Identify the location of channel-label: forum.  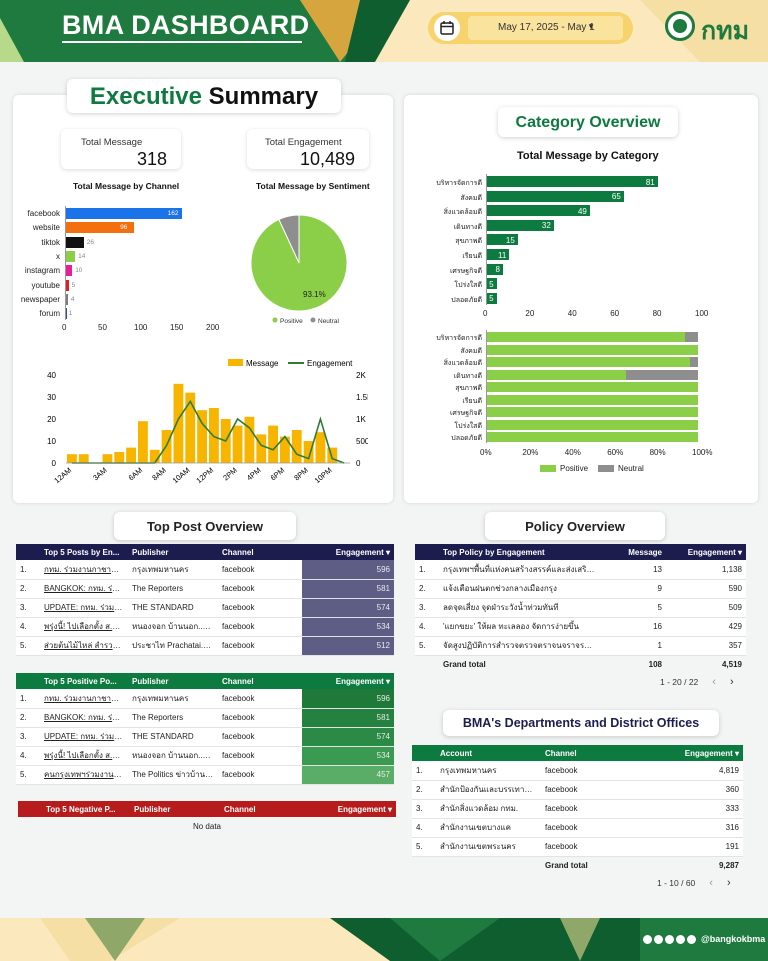
(49, 314).